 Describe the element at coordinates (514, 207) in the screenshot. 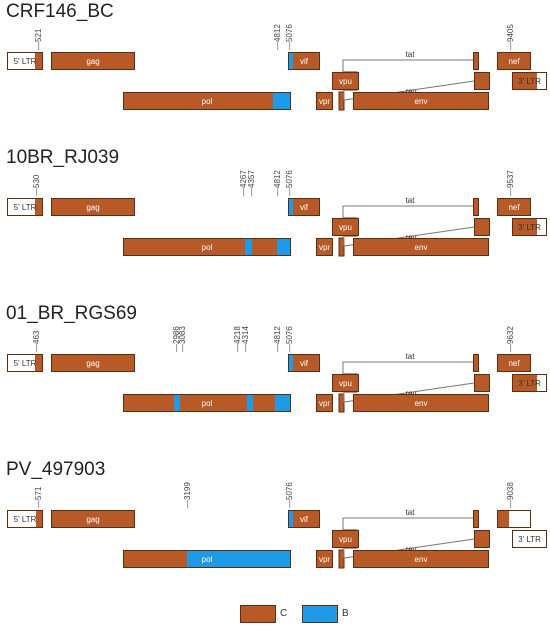

I see `gene-label: nef` at that location.